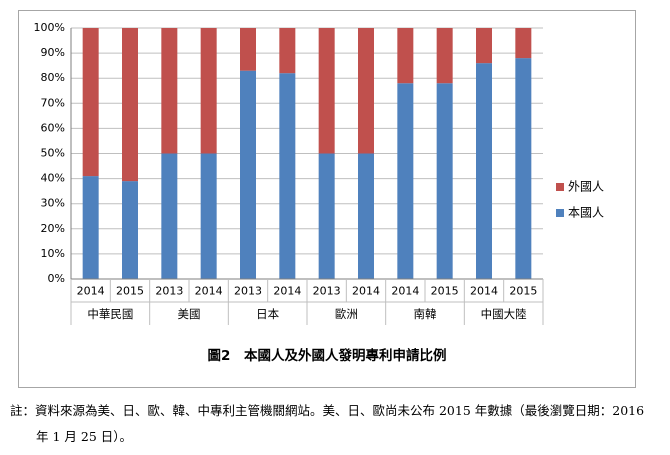 The image size is (670, 455). What do you see at coordinates (504, 314) in the screenshot?
I see `x-group-label: 中國大陸` at bounding box center [504, 314].